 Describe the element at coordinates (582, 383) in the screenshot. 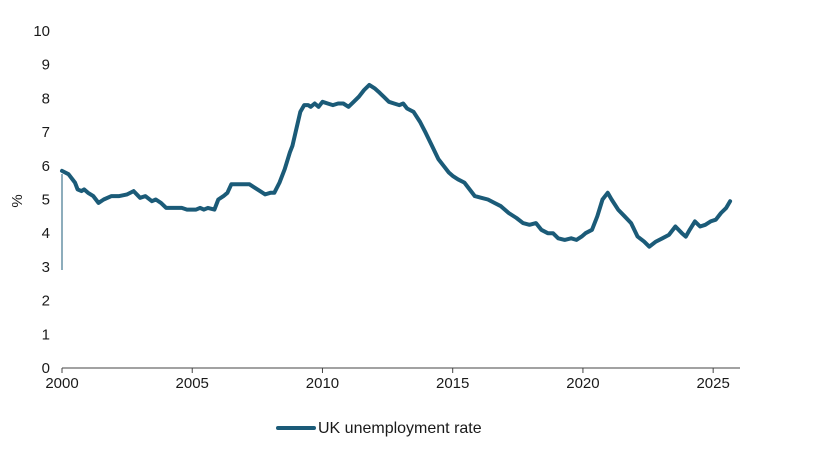

I see `x-tick-label: 2020` at that location.